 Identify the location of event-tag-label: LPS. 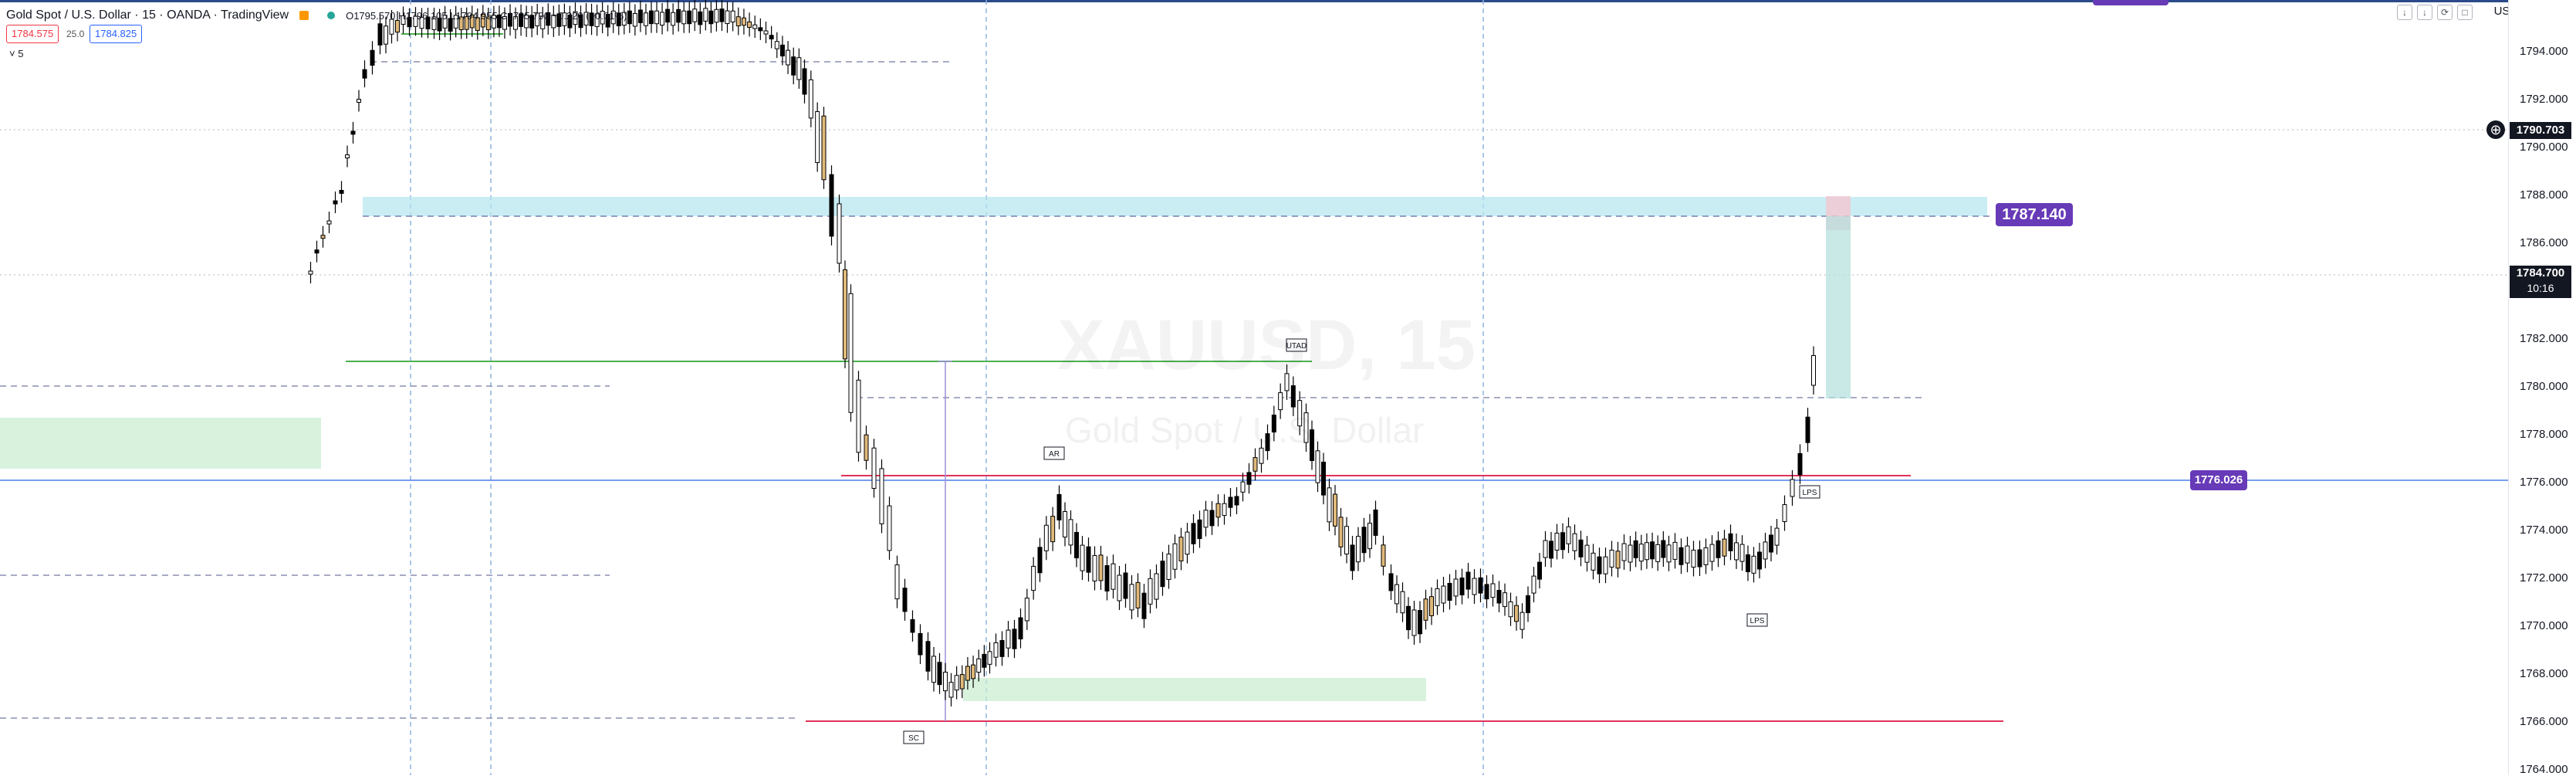
(1810, 493).